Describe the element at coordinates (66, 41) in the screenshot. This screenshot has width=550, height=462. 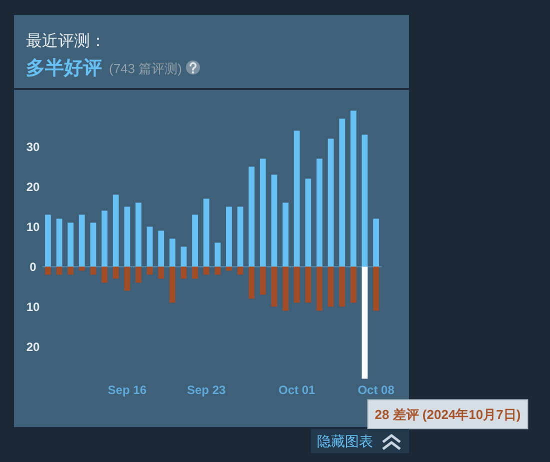
I see `chart-title: 最近评测：` at that location.